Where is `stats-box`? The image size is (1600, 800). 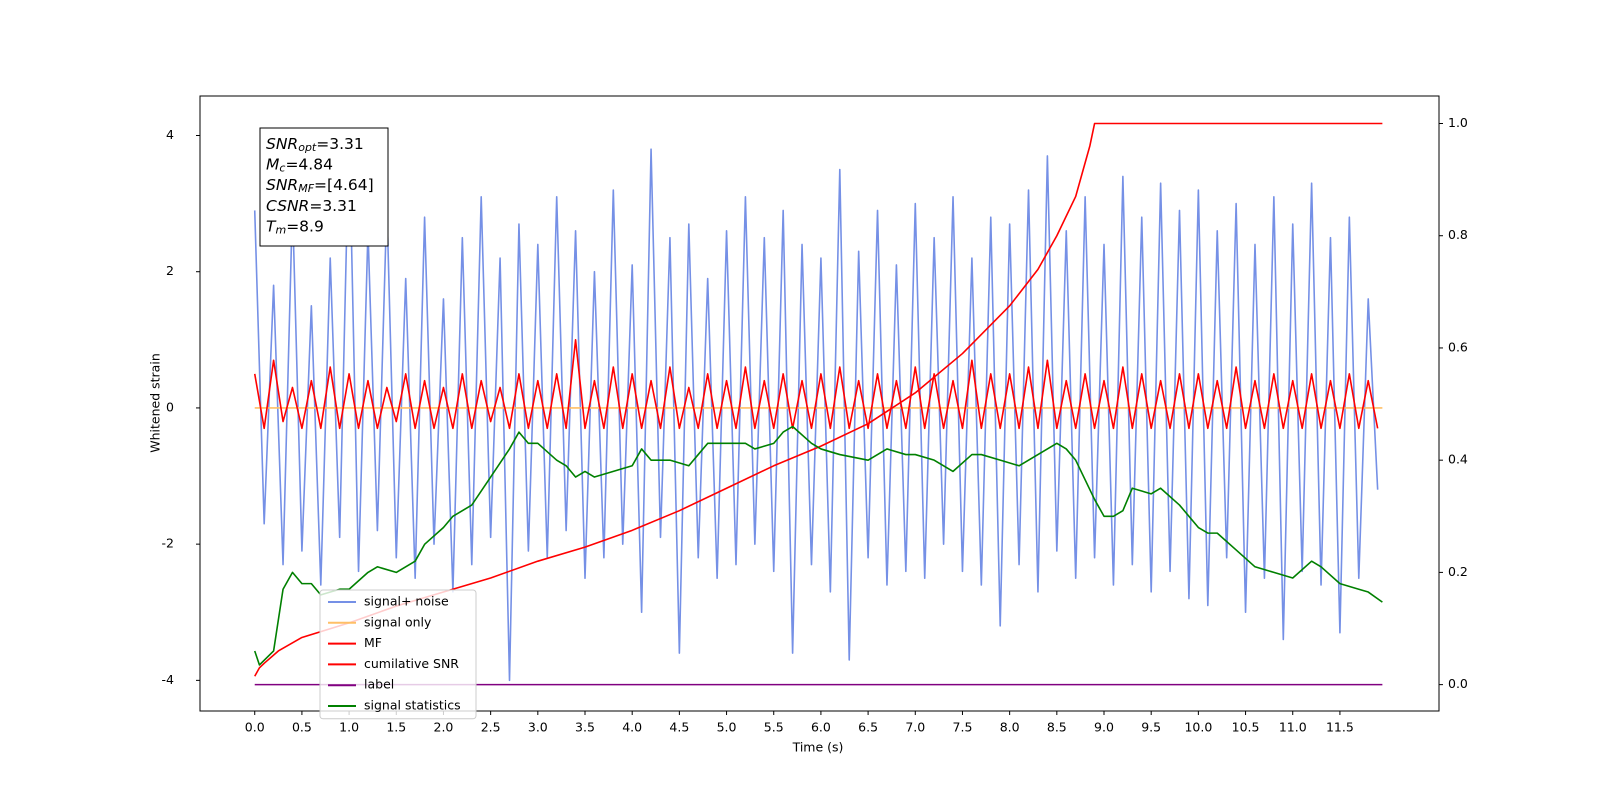
stats-box is located at coordinates (324, 187).